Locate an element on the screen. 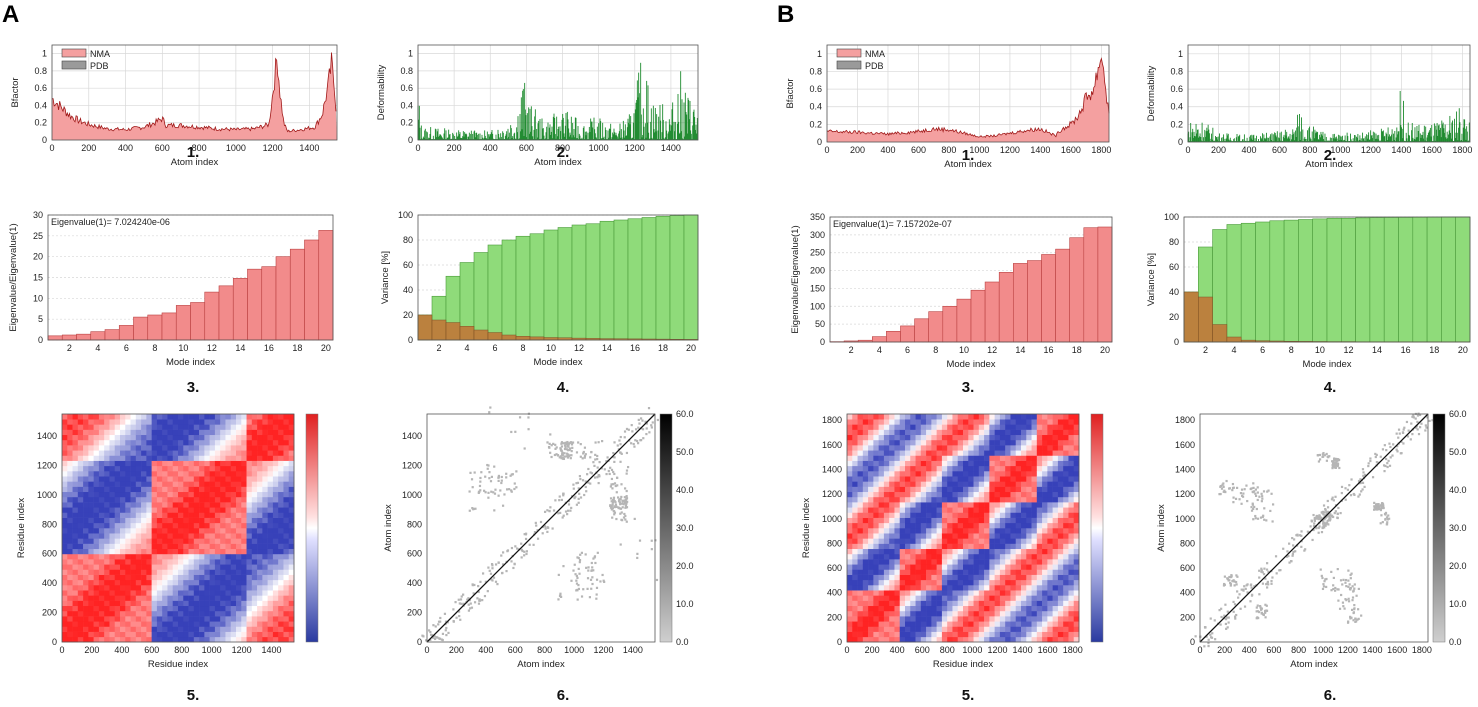 The image size is (1478, 707). y-tick-label: 0 is located at coordinates (819, 142).